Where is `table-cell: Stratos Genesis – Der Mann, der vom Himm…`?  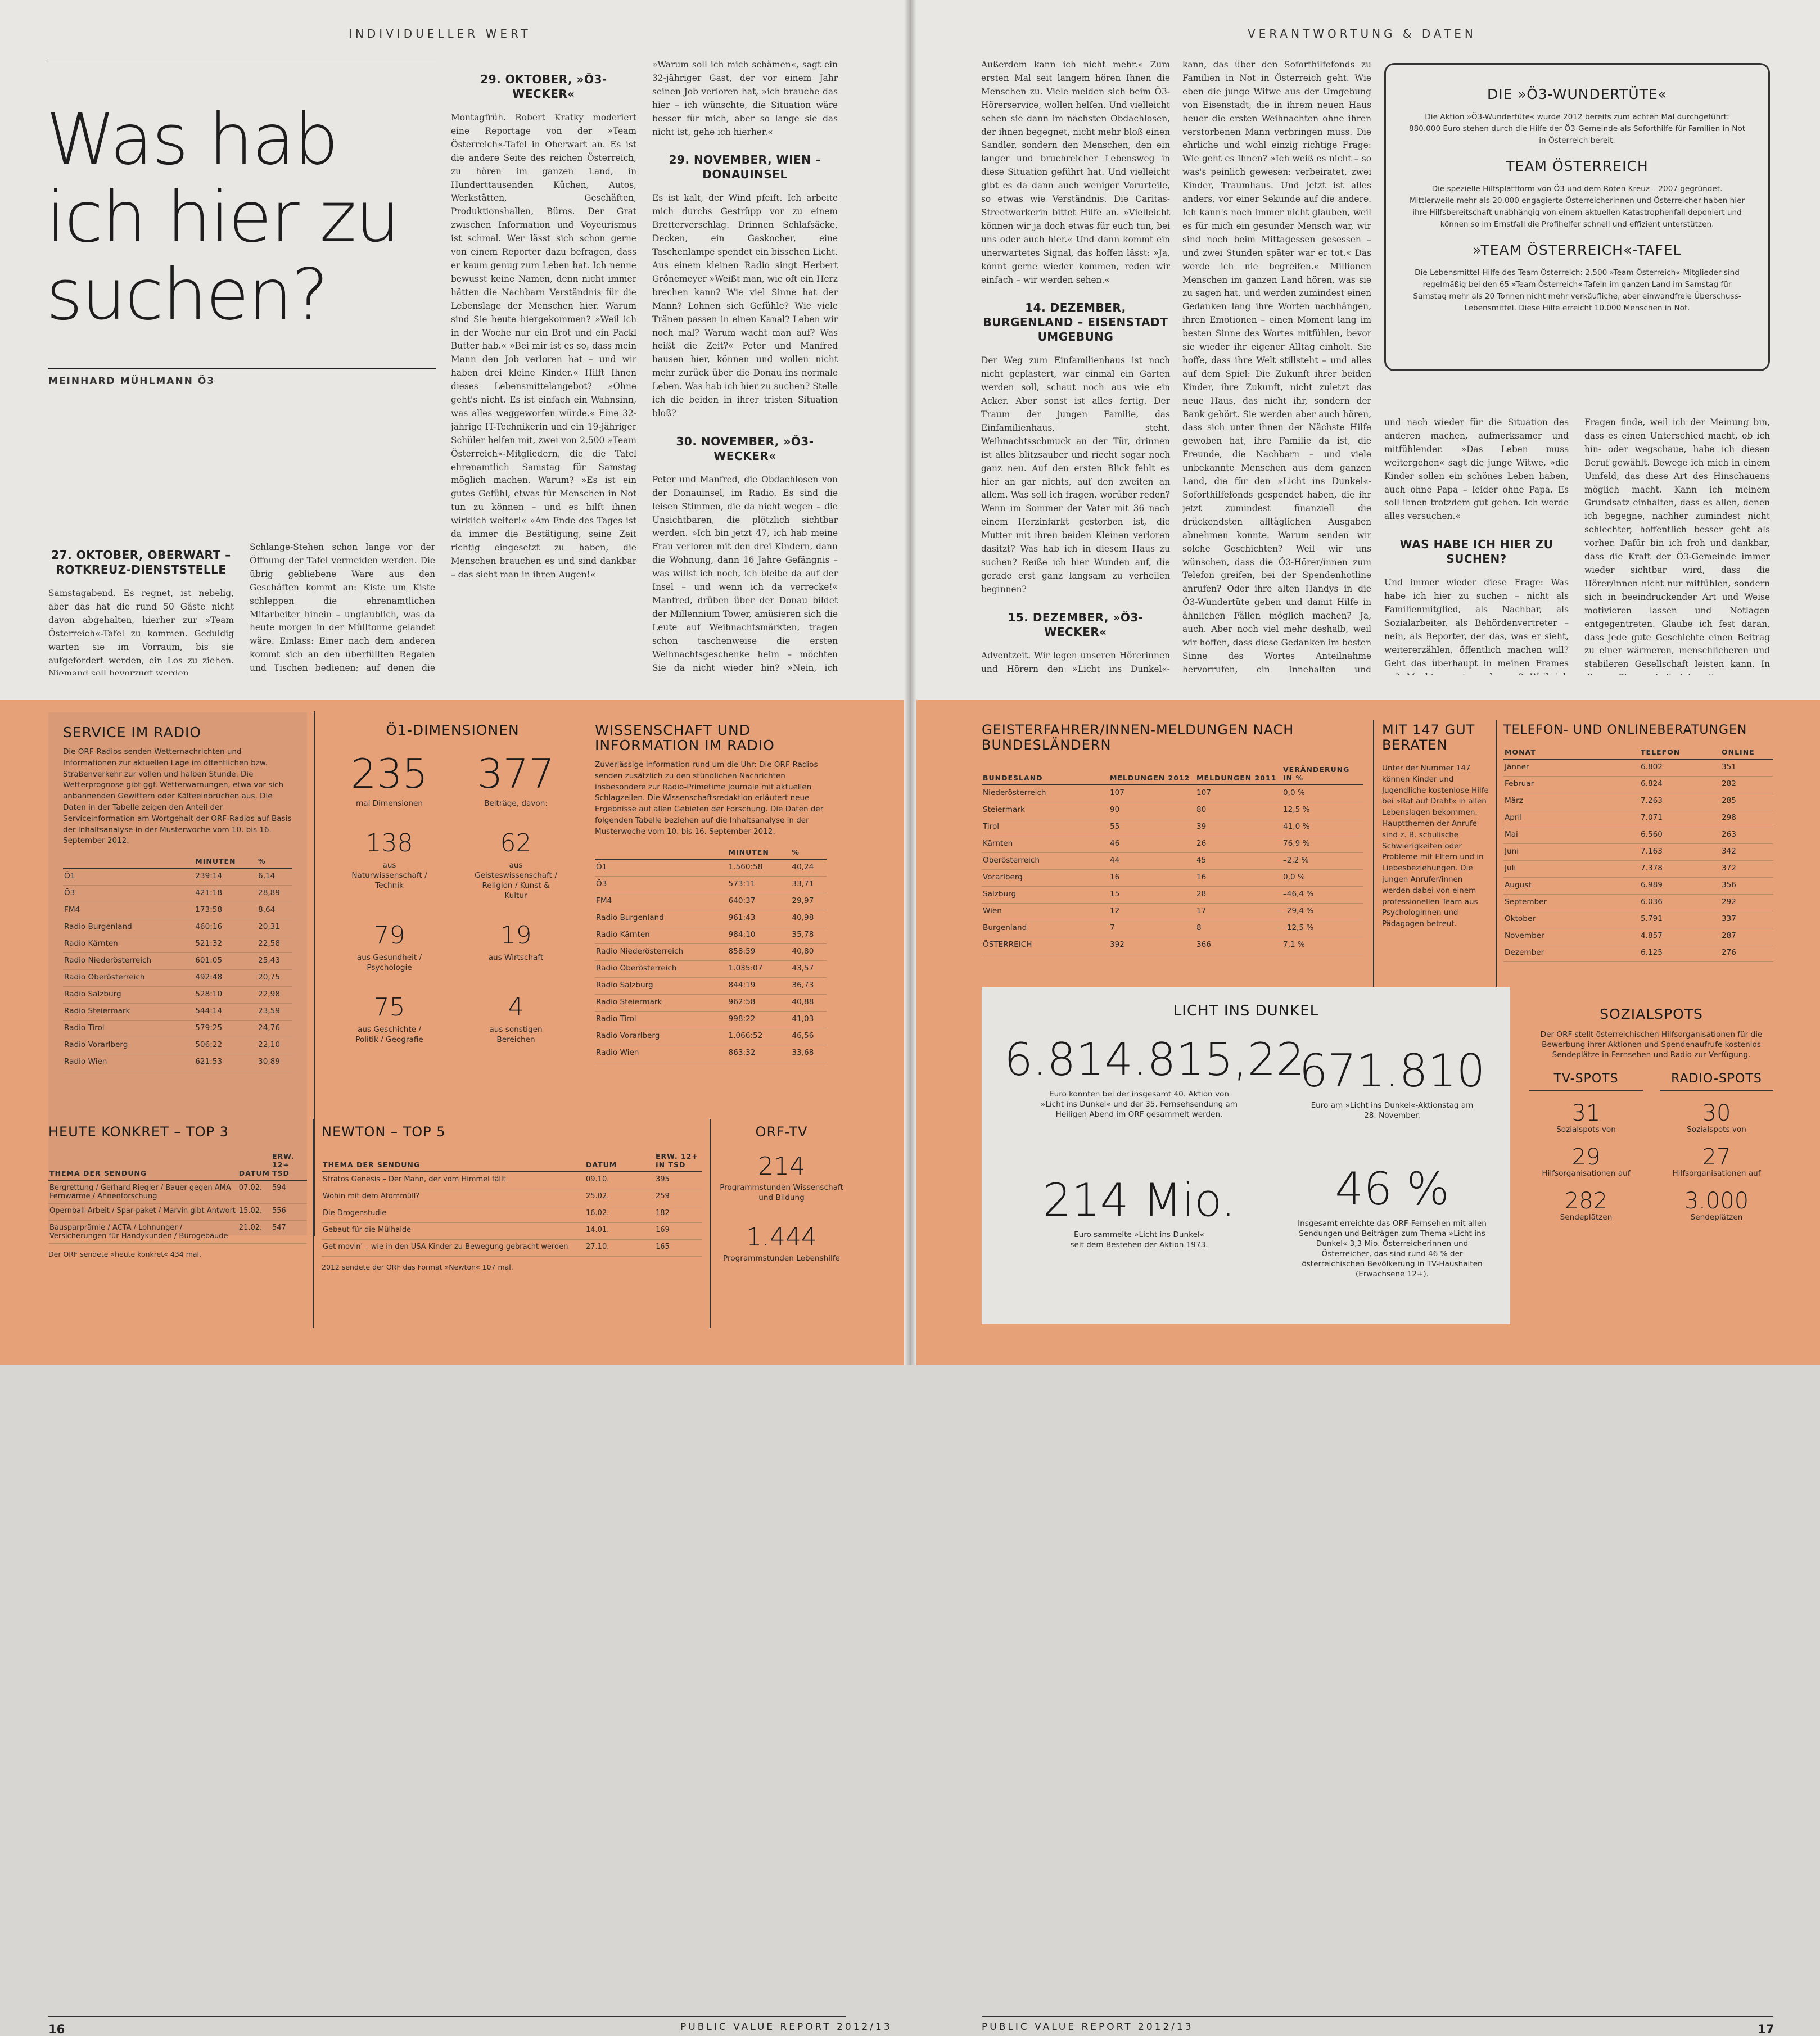
table-cell: Stratos Genesis – Der Mann, der vom Himm… is located at coordinates (453, 1181).